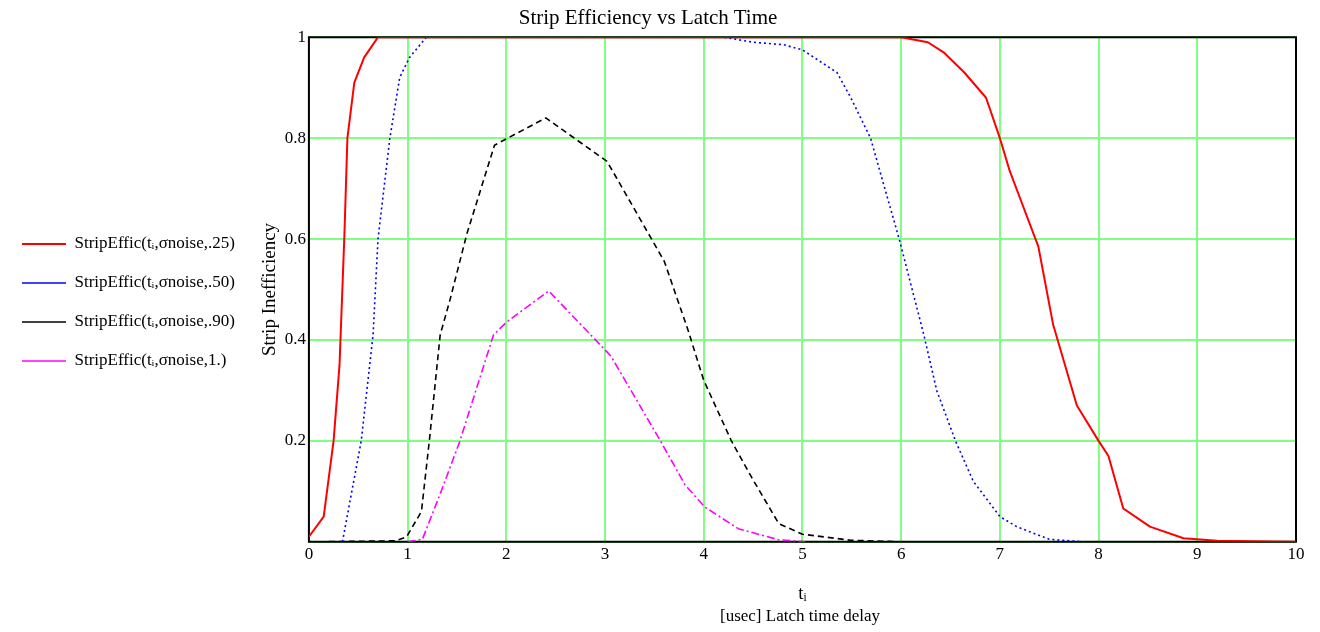 This screenshot has height=632, width=1320. I want to click on x-tick-label: 9, so click(1197, 554).